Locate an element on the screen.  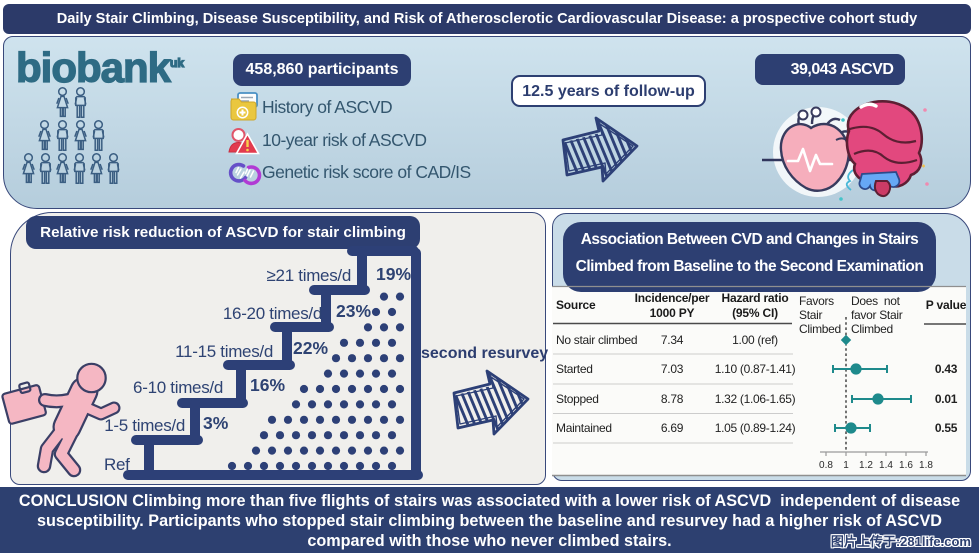
svg-text: 1.8 is located at coordinates (926, 465).